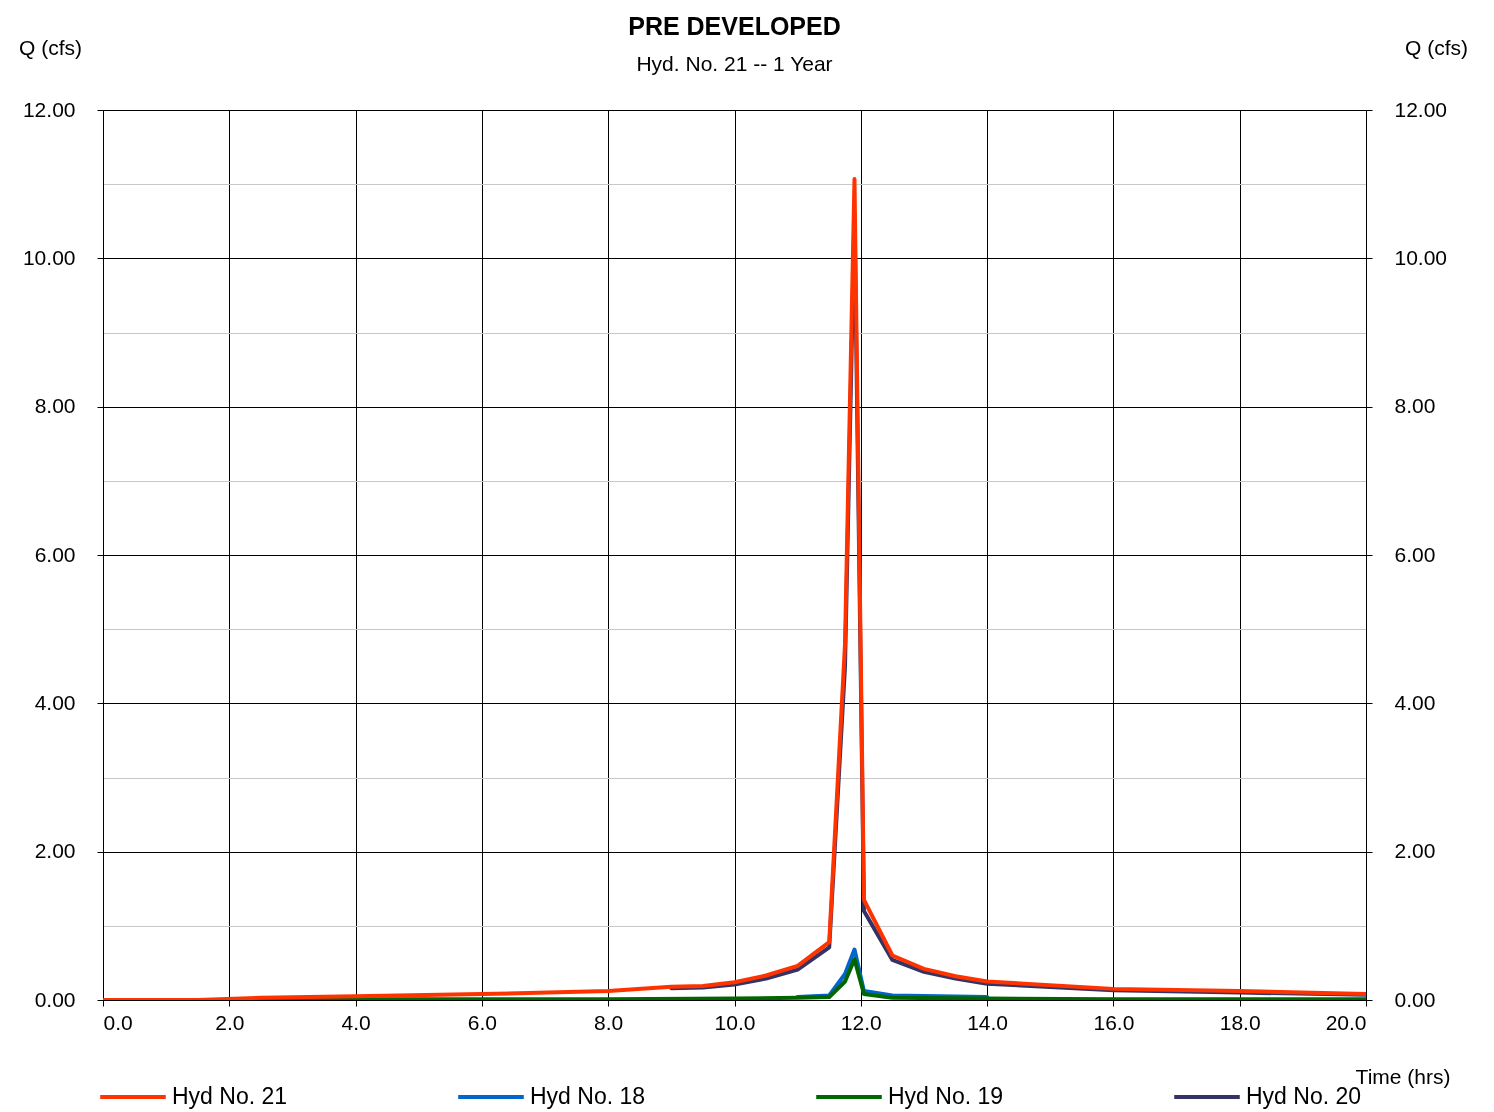 The width and height of the screenshot is (1494, 1112). What do you see at coordinates (1114, 1022) in the screenshot?
I see `x-tick-label: 16.0` at bounding box center [1114, 1022].